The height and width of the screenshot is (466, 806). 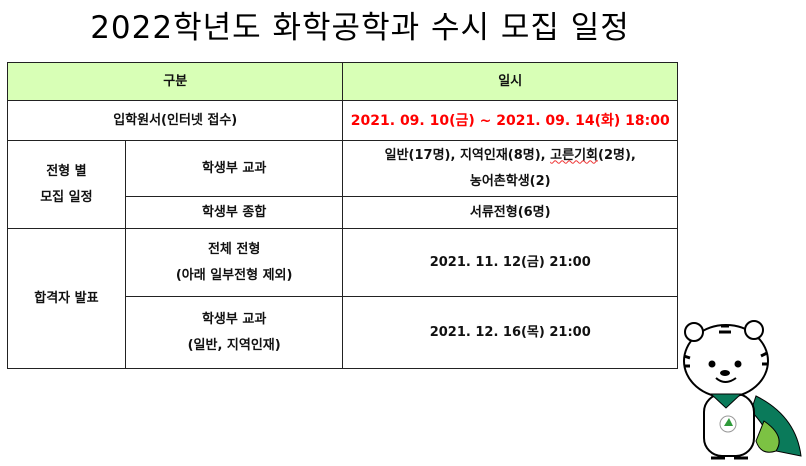 I want to click on table-row: 학생부 종합 서류전형(6명), so click(x=343, y=212).